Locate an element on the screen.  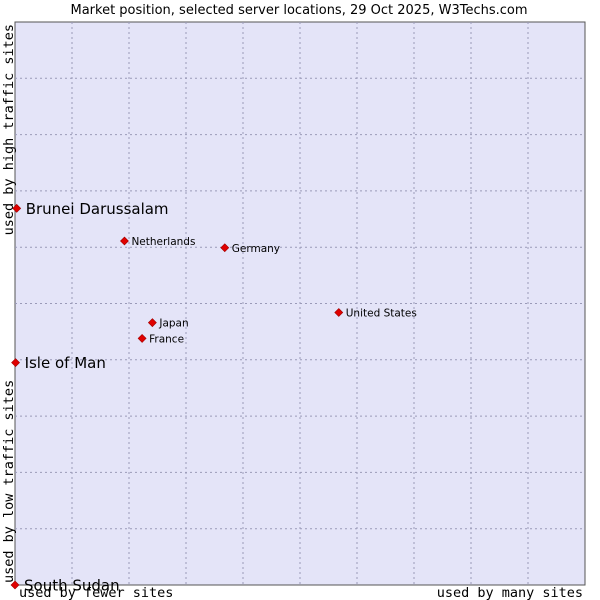
point-brunei-darussalam is located at coordinates (17, 208).